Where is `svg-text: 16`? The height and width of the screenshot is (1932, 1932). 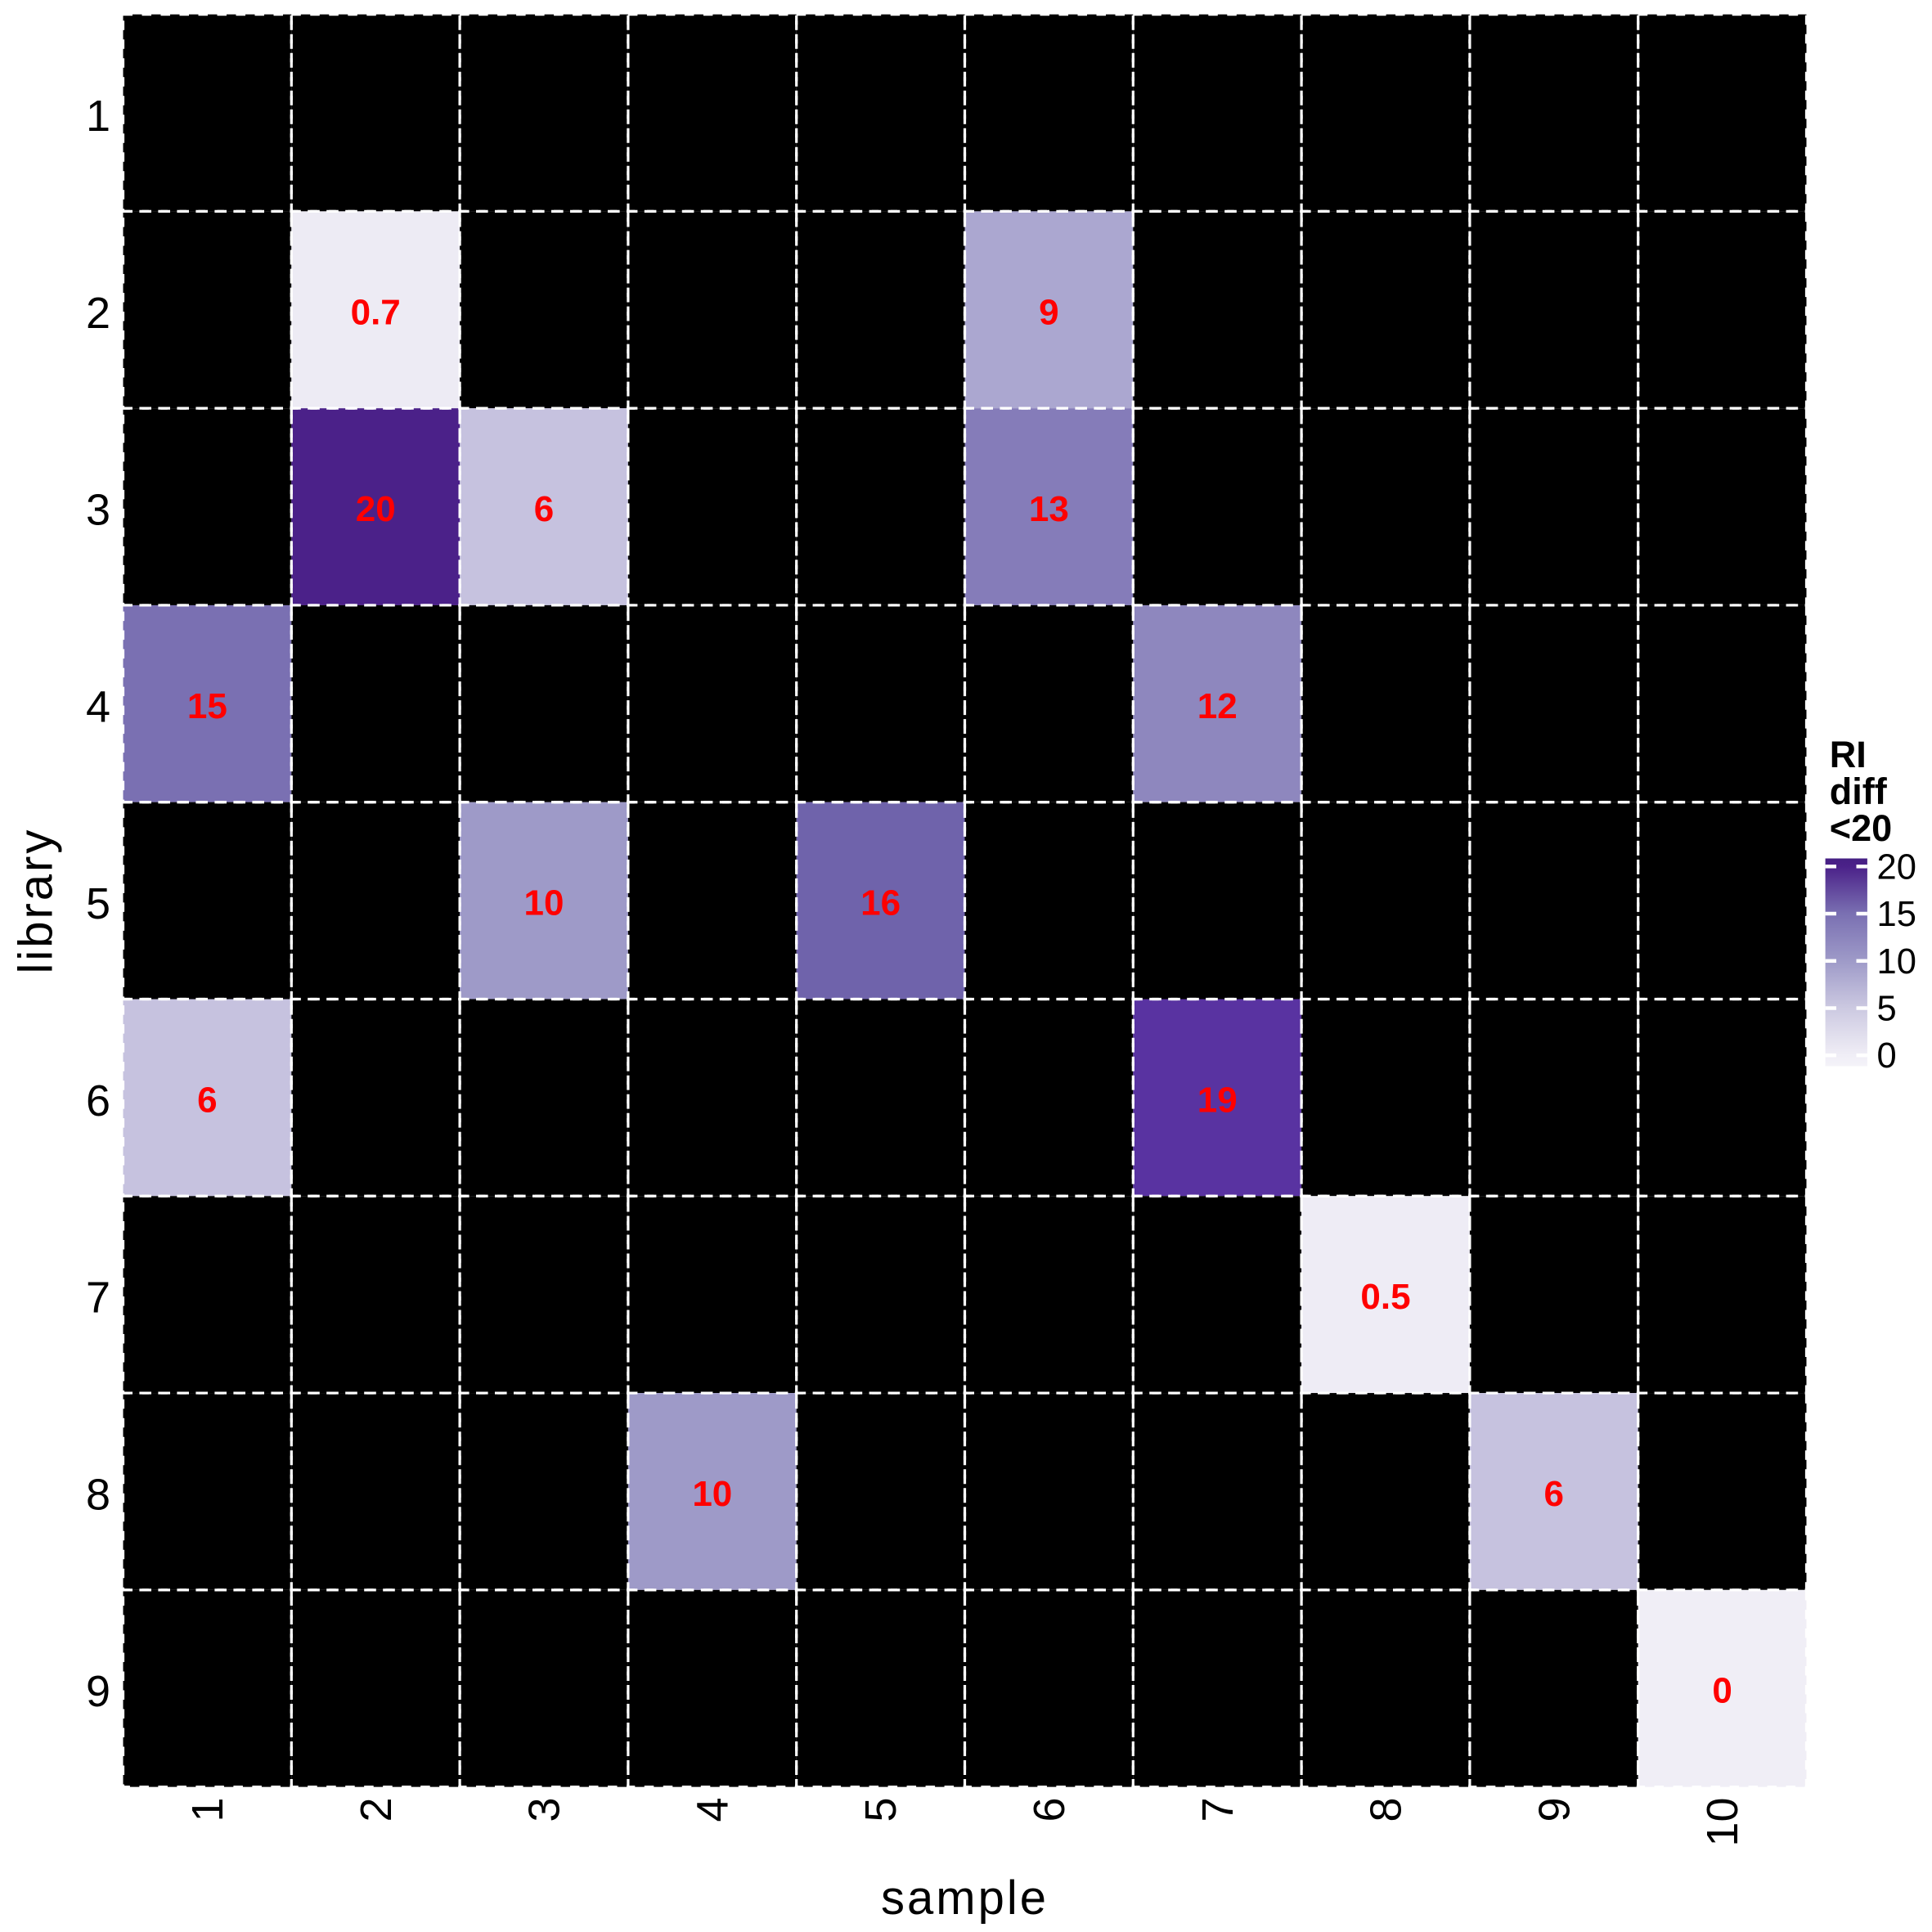
svg-text: 16 is located at coordinates (880, 903).